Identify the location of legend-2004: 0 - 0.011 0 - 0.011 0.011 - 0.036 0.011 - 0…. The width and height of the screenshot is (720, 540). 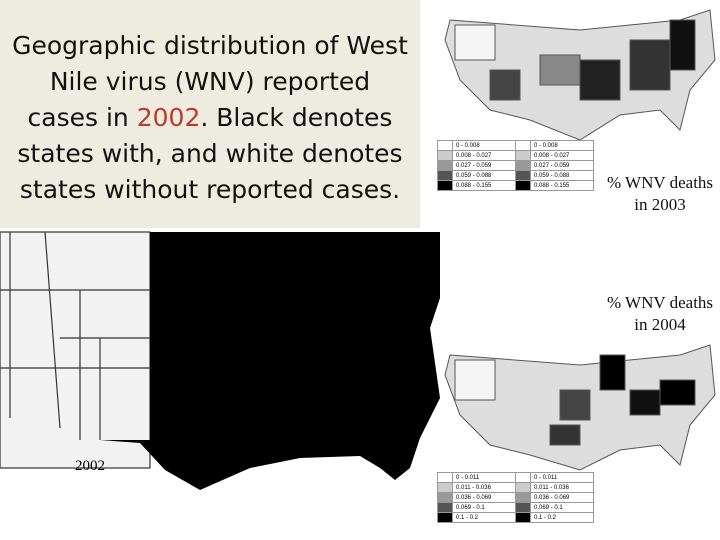
(515, 497).